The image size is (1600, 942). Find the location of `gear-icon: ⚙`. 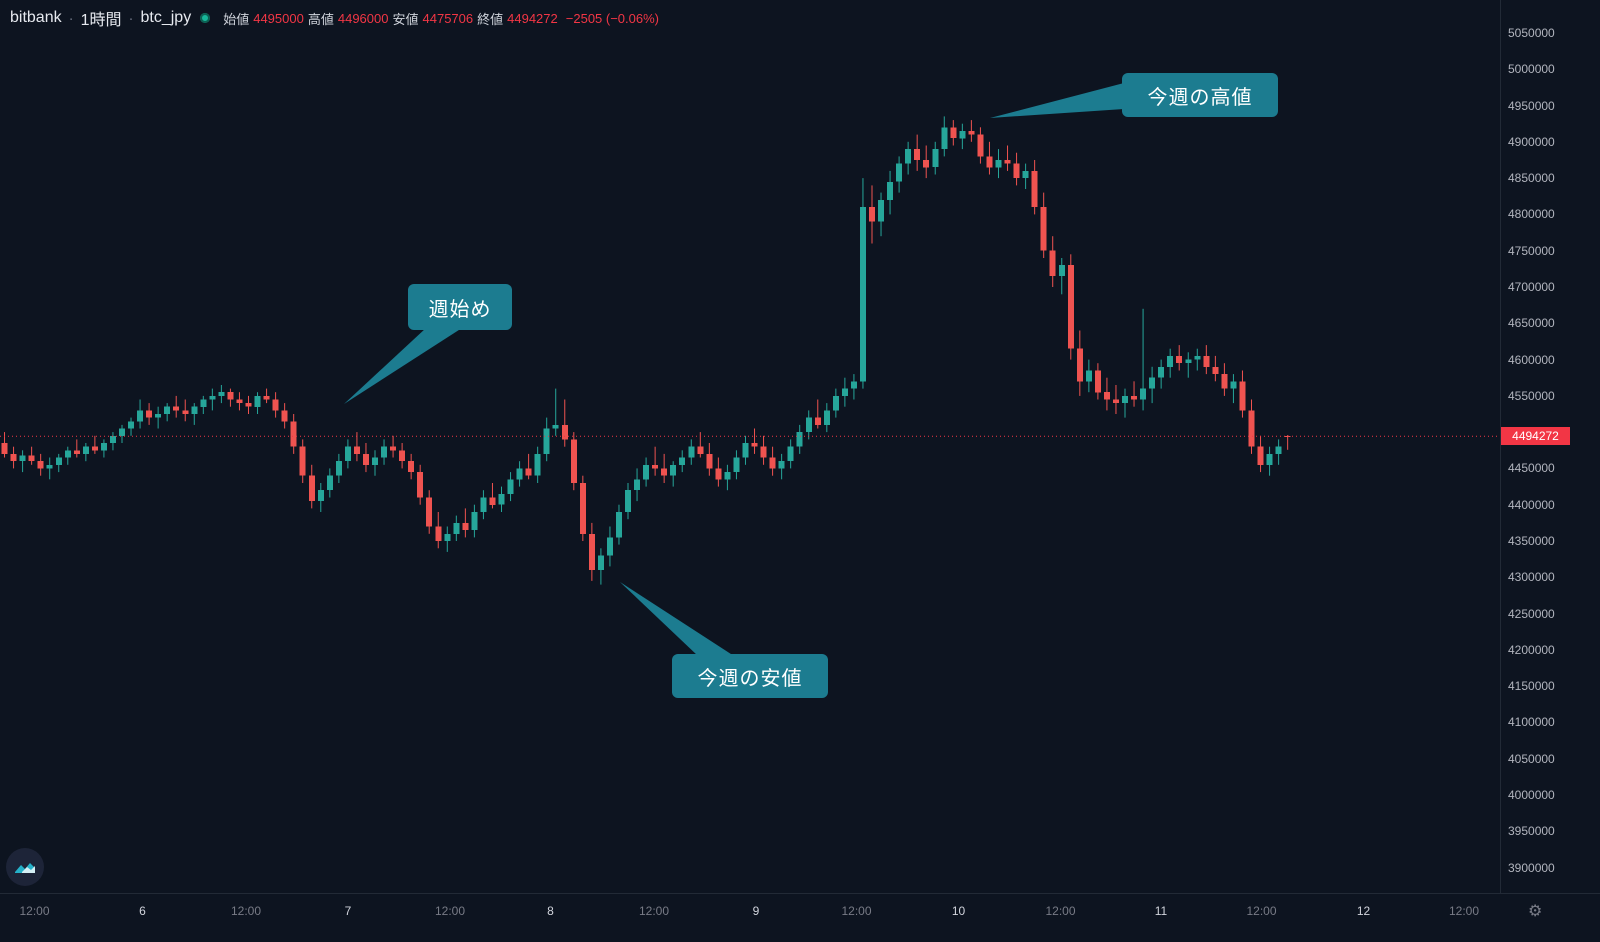

gear-icon: ⚙ is located at coordinates (1535, 911).